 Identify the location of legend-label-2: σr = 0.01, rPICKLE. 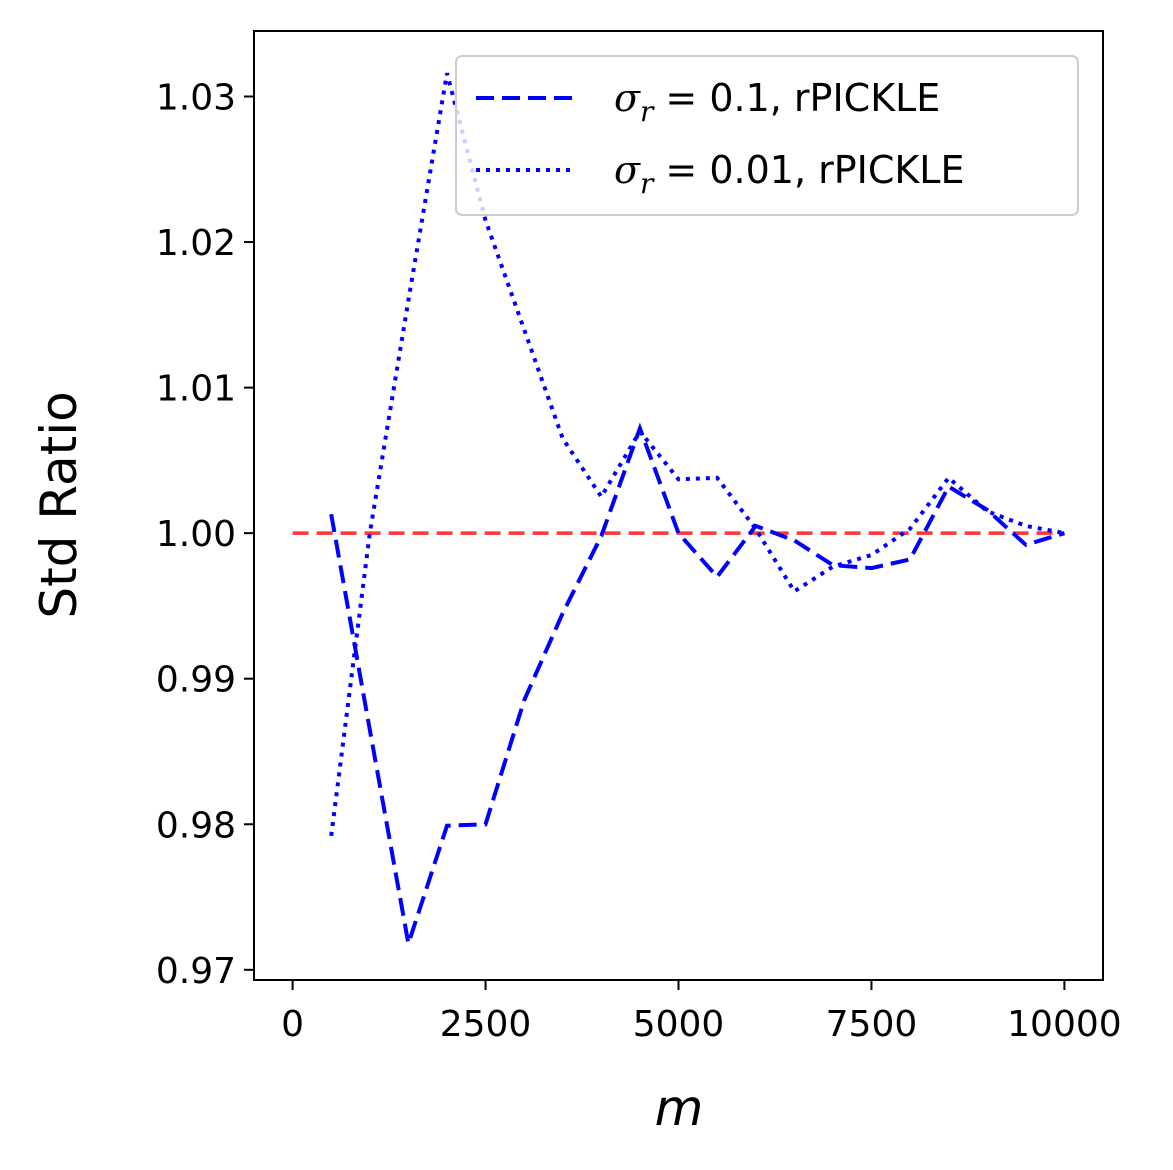
(789, 174).